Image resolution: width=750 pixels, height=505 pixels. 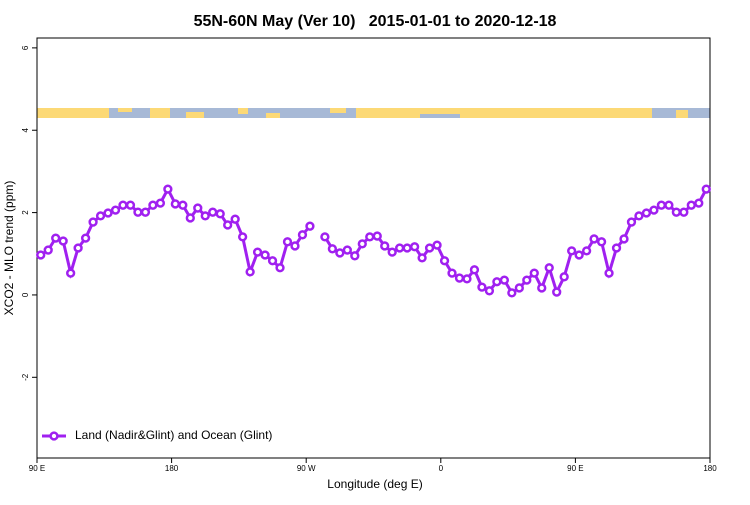 What do you see at coordinates (9, 248) in the screenshot?
I see `y-axis-label: XCO2 - MLO trend (ppm)` at bounding box center [9, 248].